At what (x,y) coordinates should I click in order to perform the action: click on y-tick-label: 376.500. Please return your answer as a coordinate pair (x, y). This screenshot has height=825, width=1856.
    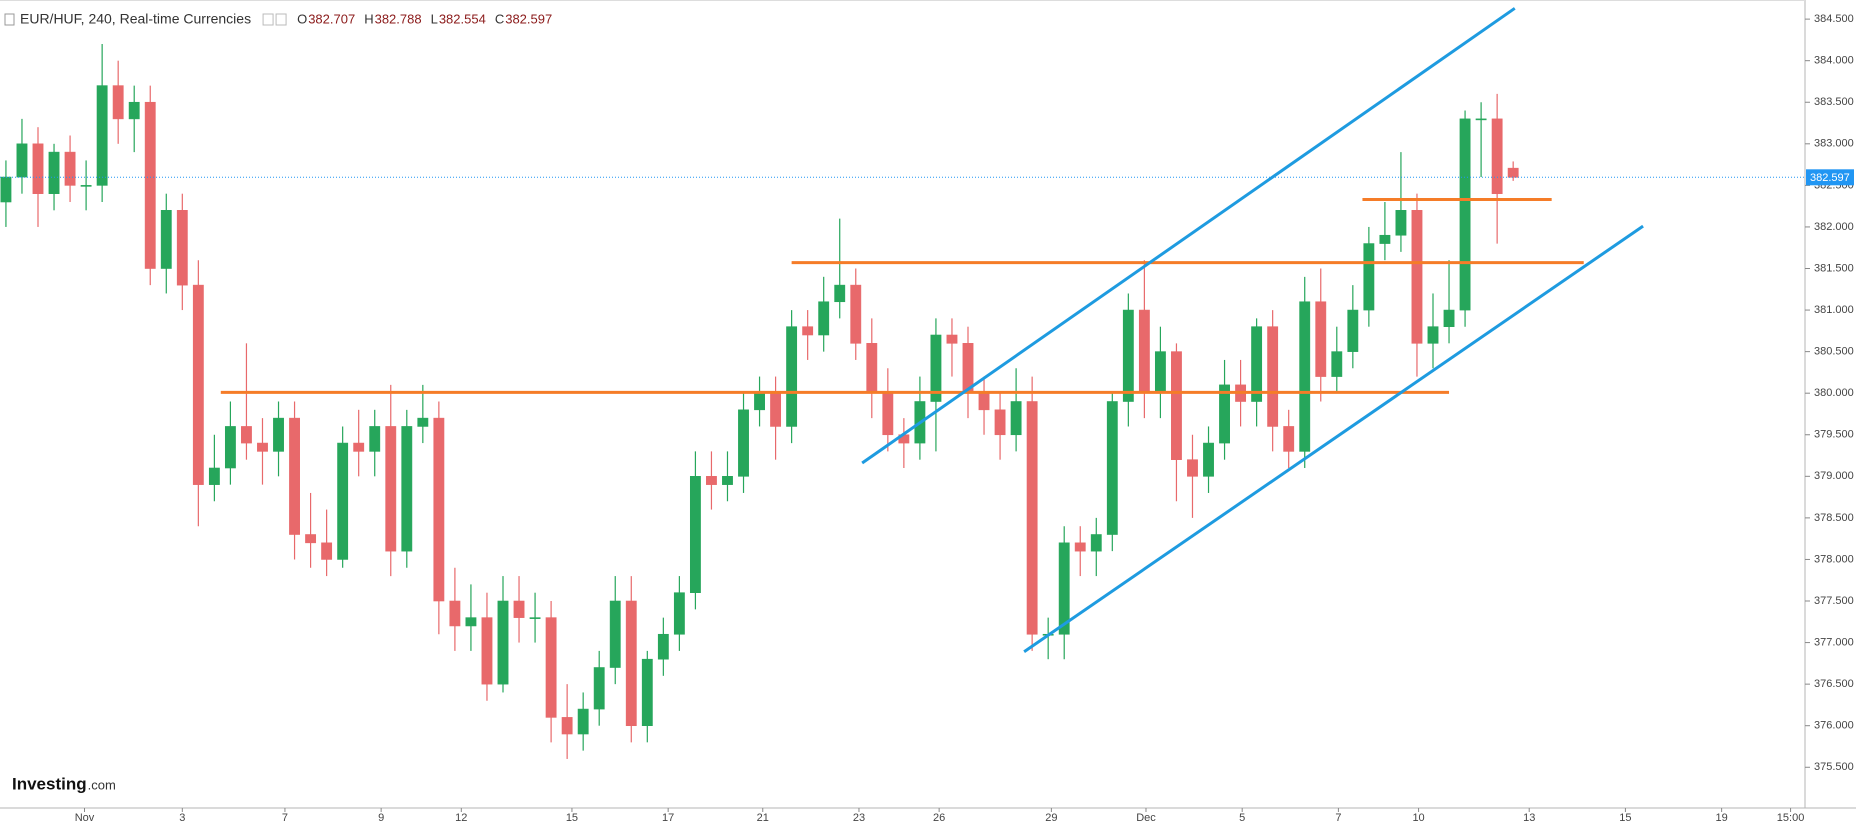
    Looking at the image, I should click on (1834, 684).